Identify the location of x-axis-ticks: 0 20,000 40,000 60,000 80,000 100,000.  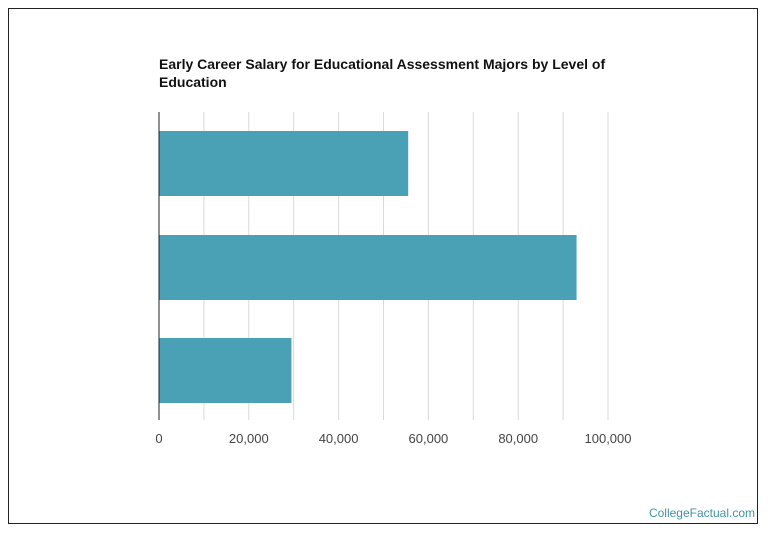
(393, 438).